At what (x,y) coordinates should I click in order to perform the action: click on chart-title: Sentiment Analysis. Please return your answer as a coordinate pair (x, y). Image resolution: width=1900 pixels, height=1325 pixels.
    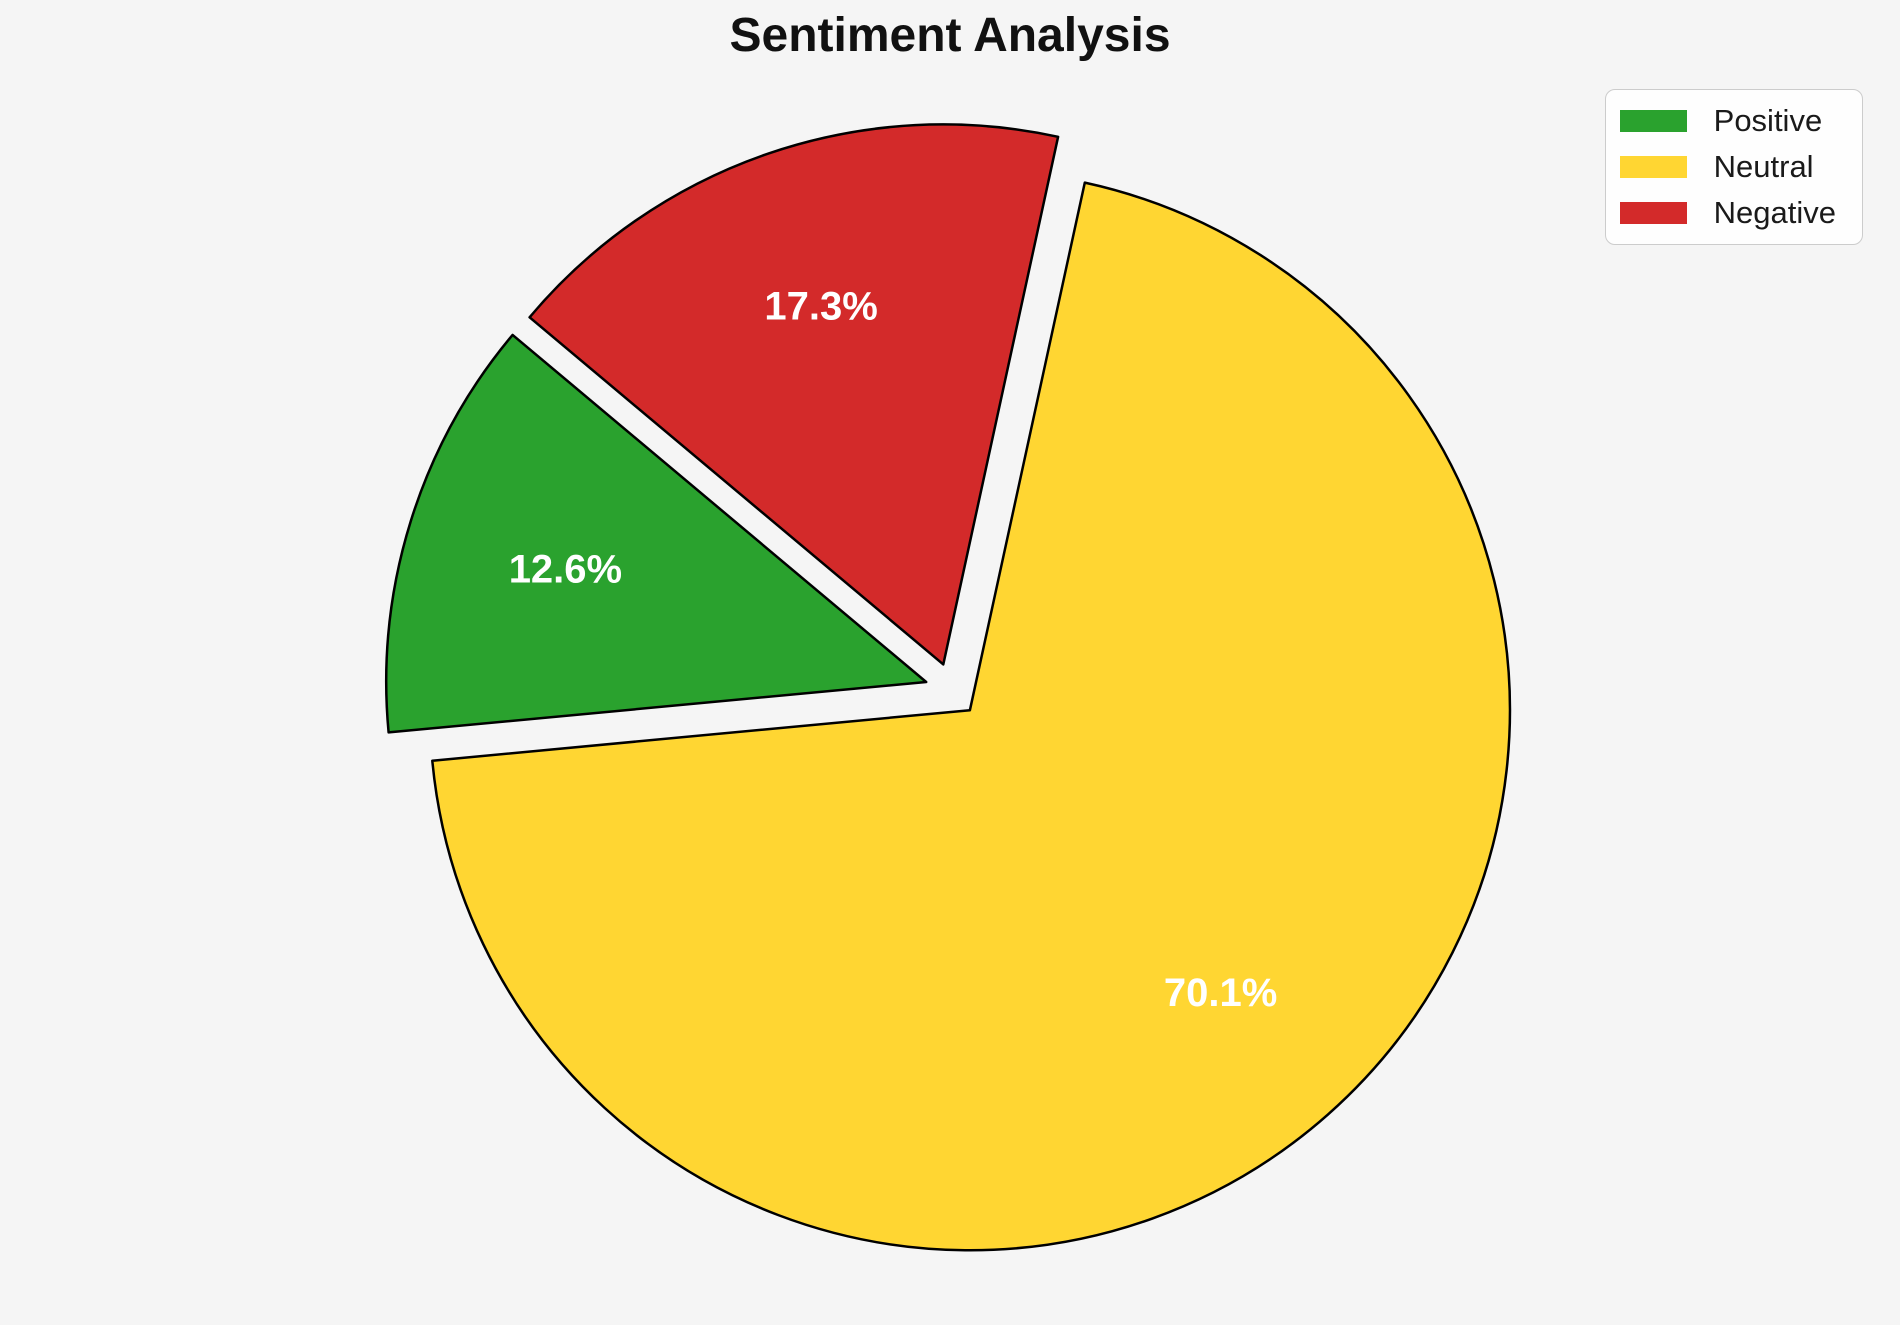
    Looking at the image, I should click on (950, 35).